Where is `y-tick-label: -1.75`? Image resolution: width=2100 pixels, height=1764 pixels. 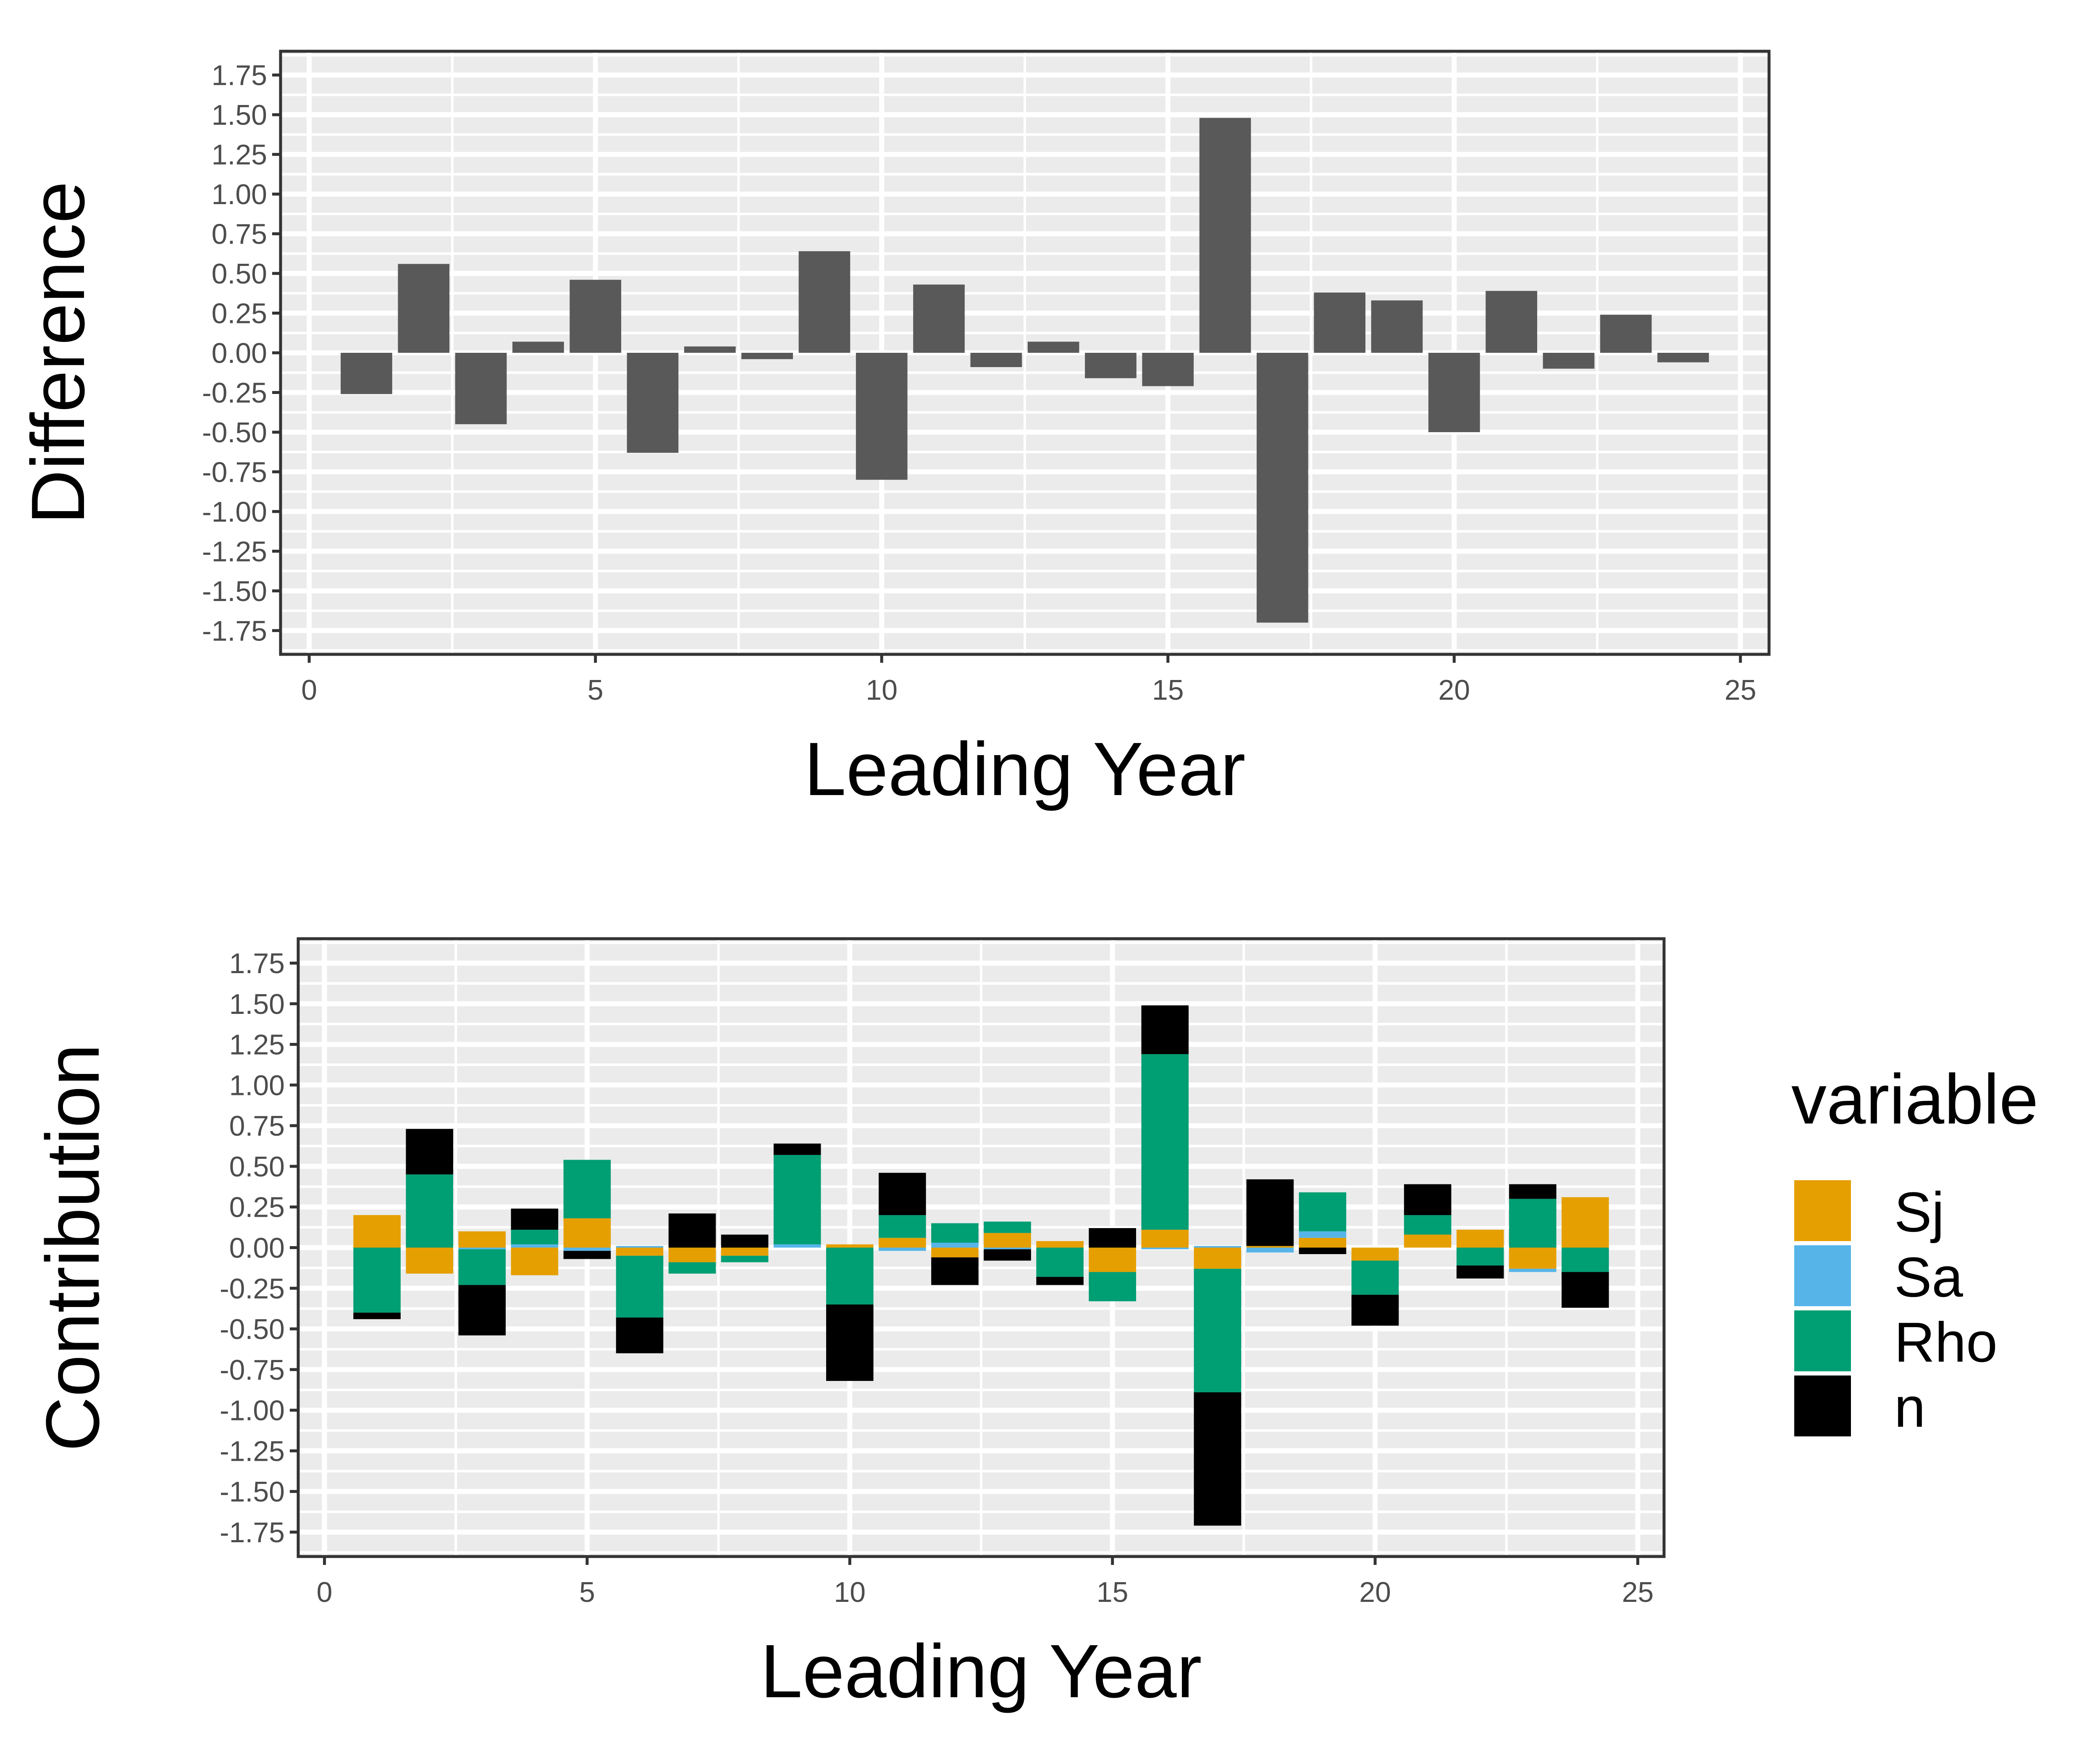
y-tick-label: -1.75 is located at coordinates (234, 631).